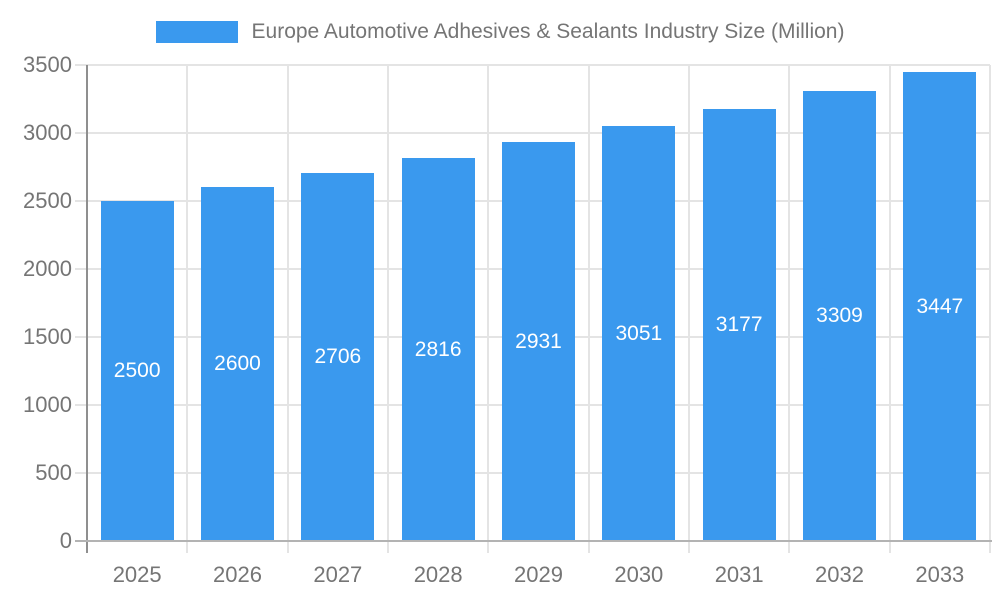 The width and height of the screenshot is (1000, 600). Describe the element at coordinates (47, 200) in the screenshot. I see `y-axis-tick-label: 2500` at that location.